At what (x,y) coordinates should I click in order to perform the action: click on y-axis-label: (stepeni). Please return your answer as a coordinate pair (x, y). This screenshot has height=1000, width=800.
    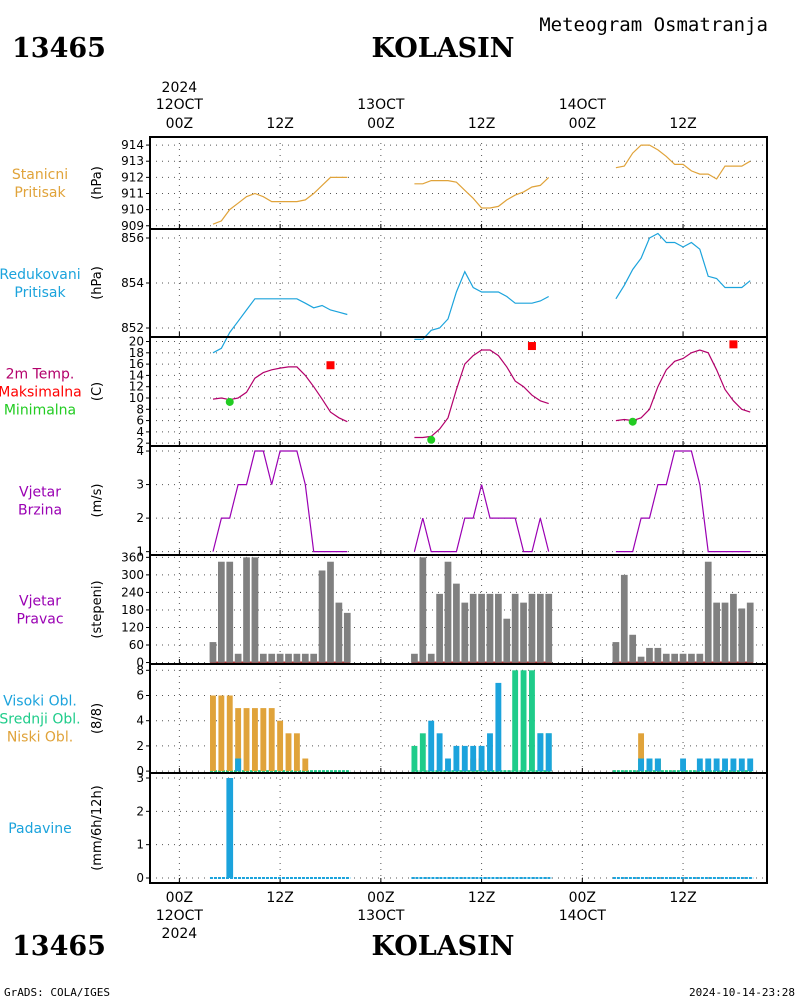
    Looking at the image, I should click on (97, 609).